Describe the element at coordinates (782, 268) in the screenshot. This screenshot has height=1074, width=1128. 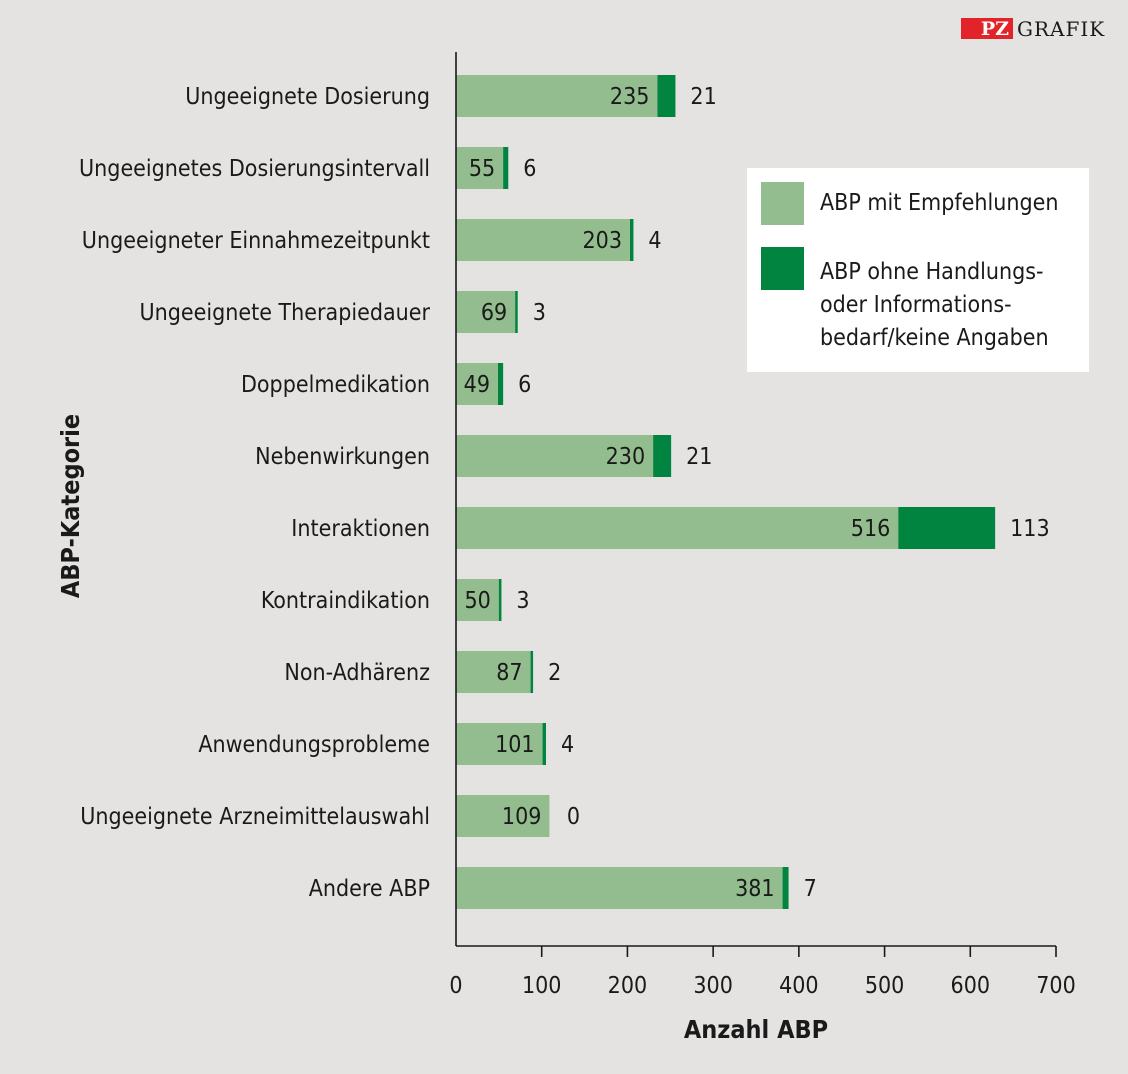
I see `legend-swatch-dark-green` at that location.